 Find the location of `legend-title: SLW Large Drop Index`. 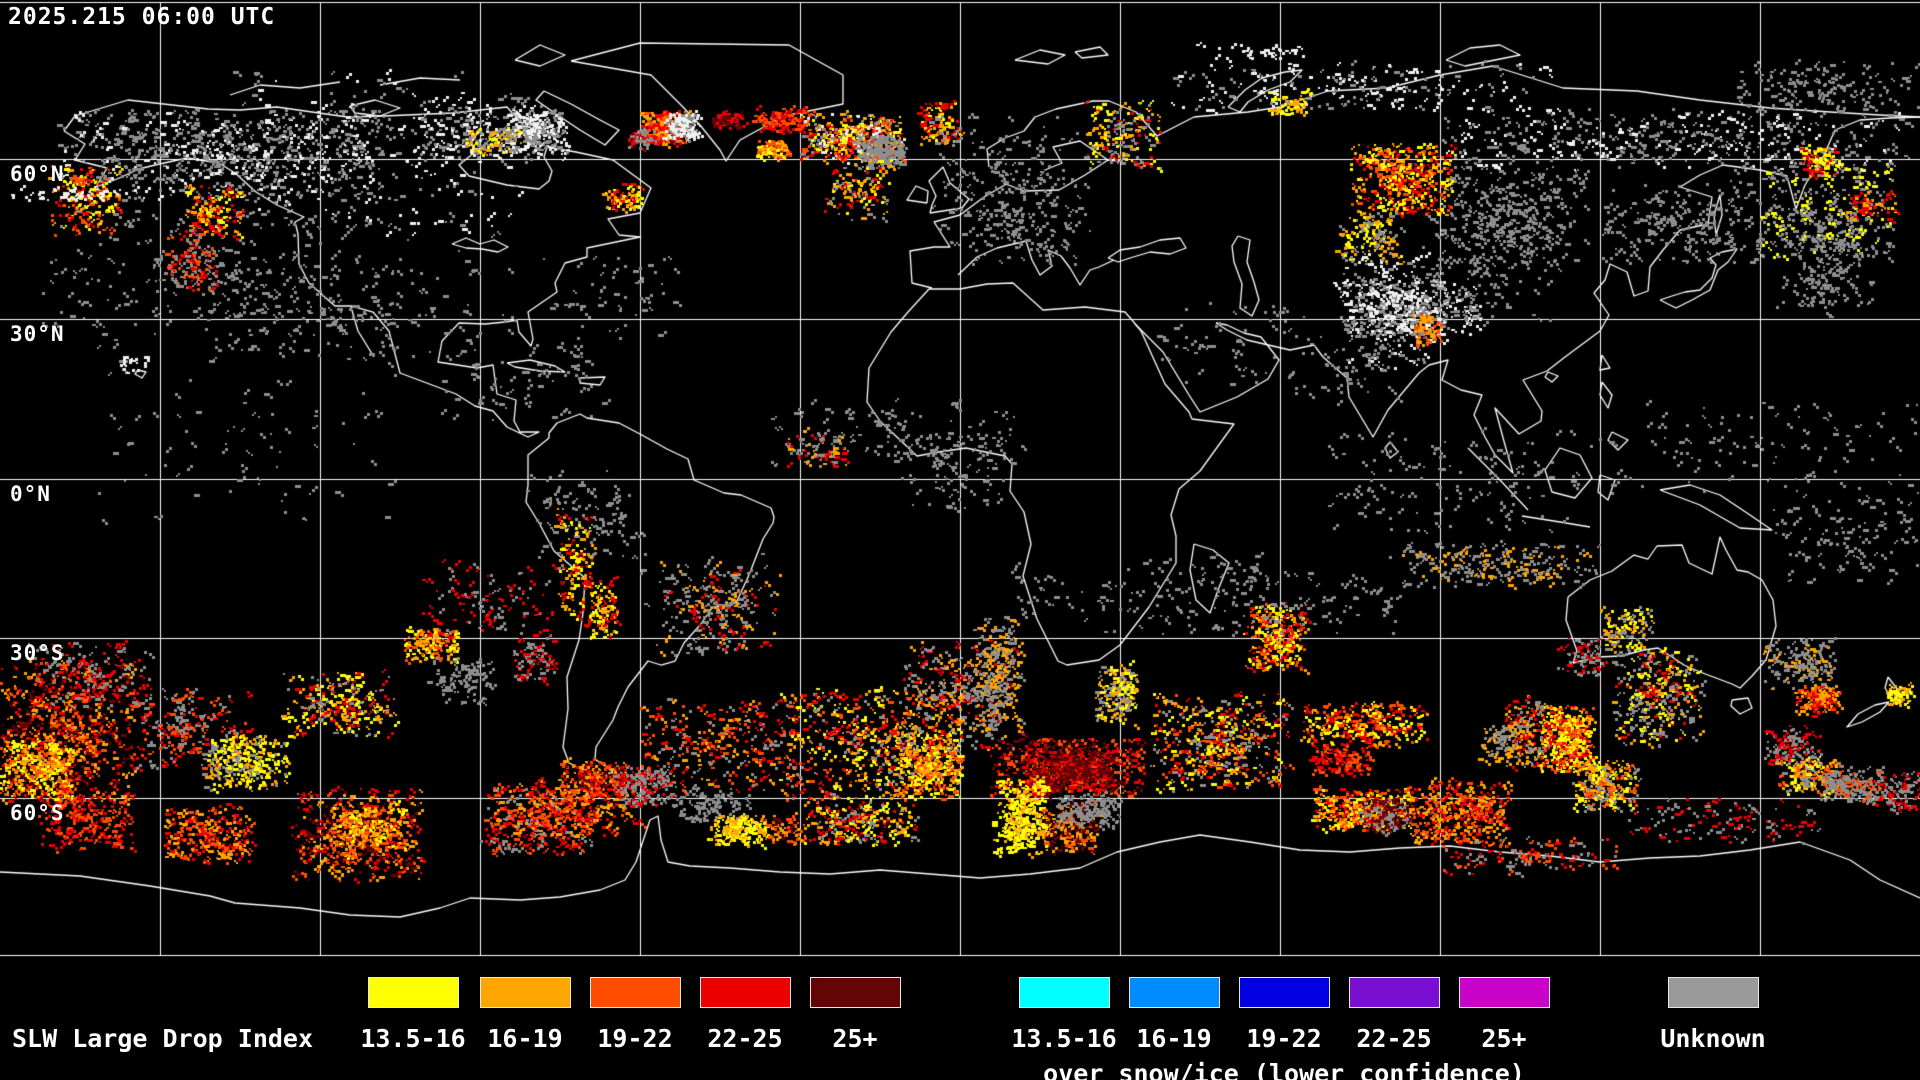

legend-title: SLW Large Drop Index is located at coordinates (163, 1038).